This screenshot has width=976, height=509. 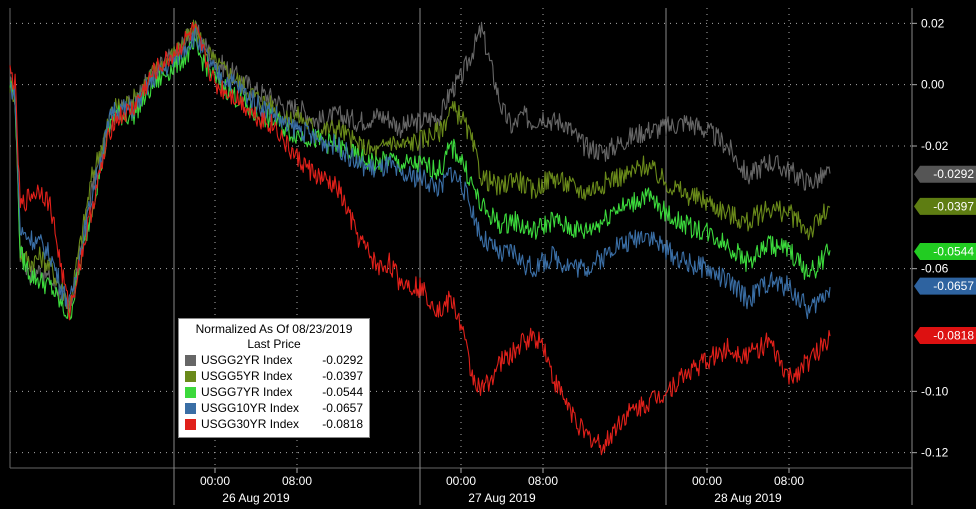 What do you see at coordinates (935, 269) in the screenshot?
I see `y-tick-label: -0.06` at bounding box center [935, 269].